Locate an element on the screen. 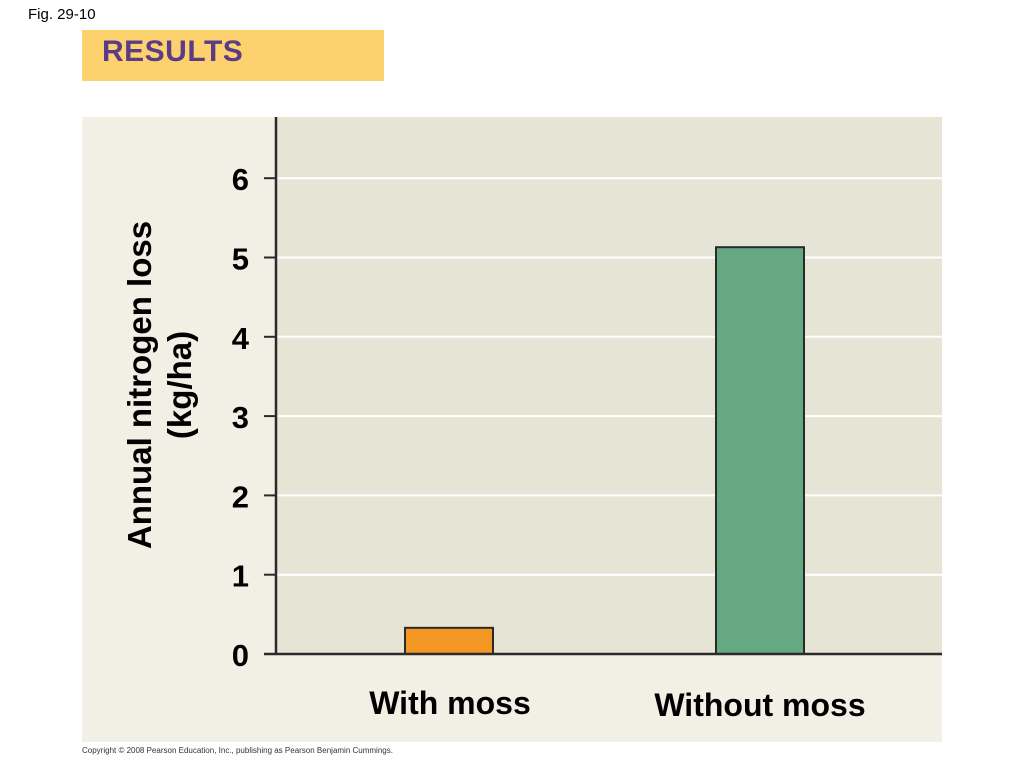  y-tick-label-6: 6 is located at coordinates (240, 179).